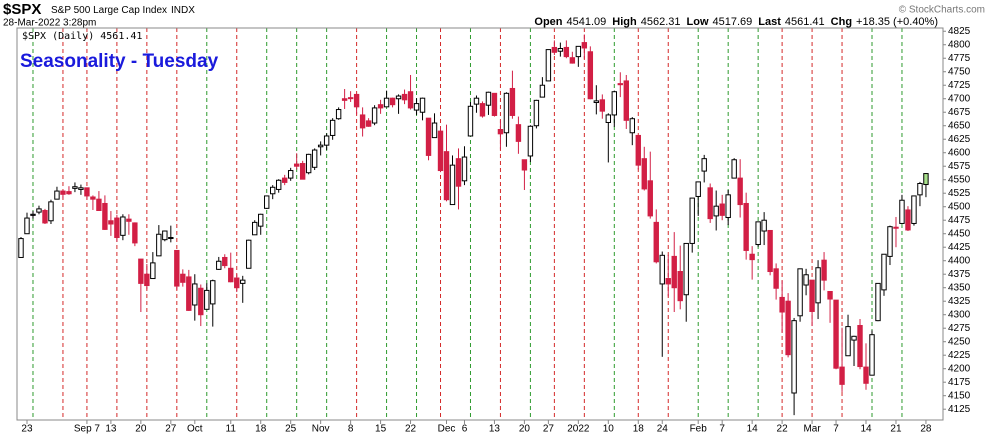  I want to click on y-tick-label: 4250, so click(959, 341).